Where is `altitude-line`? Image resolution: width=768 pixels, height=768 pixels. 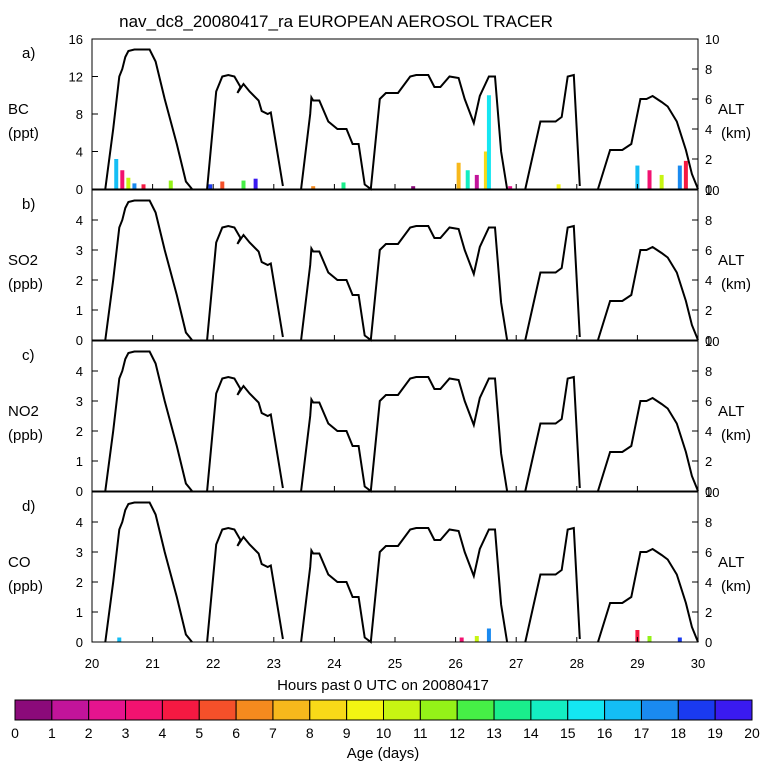
altitude-line is located at coordinates (401, 421).